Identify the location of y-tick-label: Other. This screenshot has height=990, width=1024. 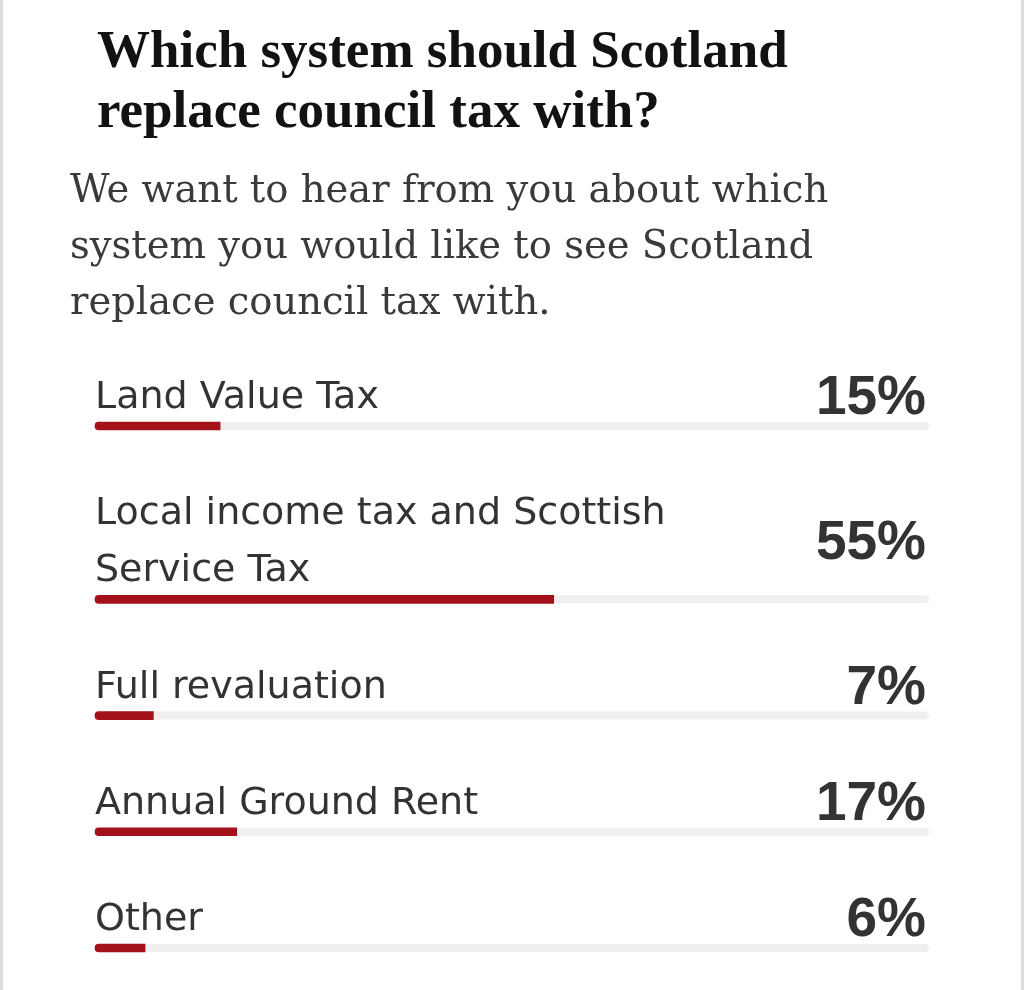
(149, 917).